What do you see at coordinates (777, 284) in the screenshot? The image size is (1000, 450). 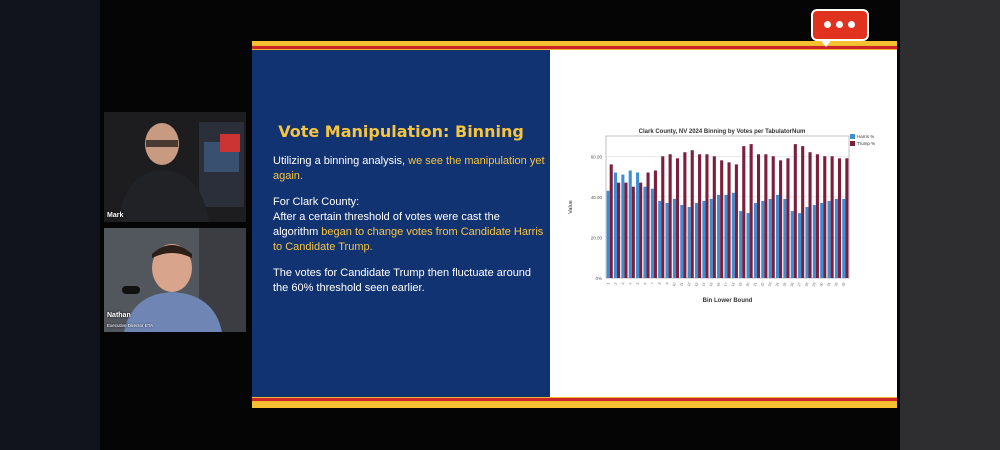 I see `x-tick-label: 24` at bounding box center [777, 284].